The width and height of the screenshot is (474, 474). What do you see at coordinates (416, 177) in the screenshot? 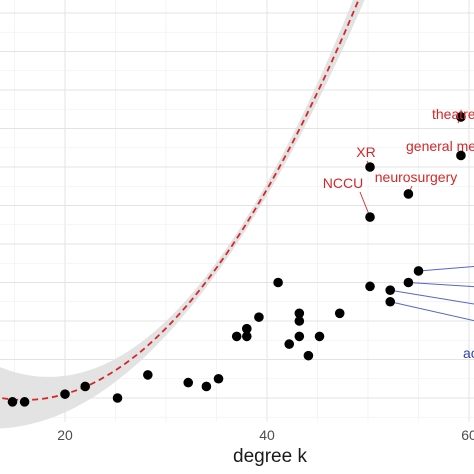
I see `point-label: neurosurgery` at bounding box center [416, 177].